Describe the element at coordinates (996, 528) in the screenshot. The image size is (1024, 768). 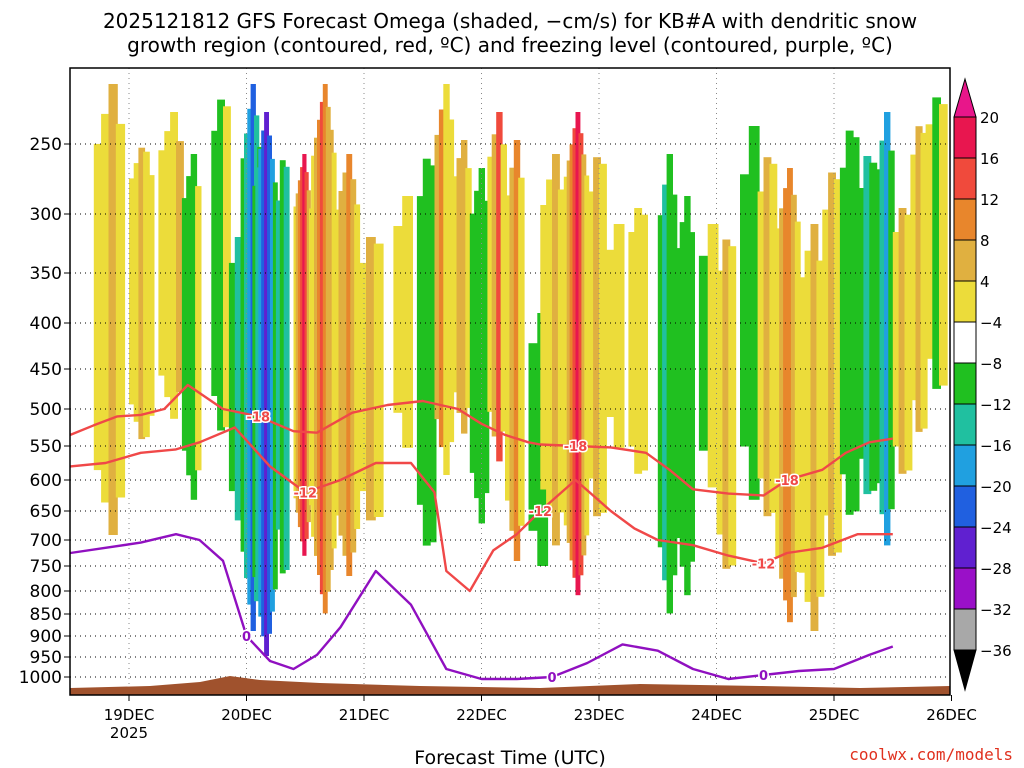
I see `colorbar-label: −24` at that location.